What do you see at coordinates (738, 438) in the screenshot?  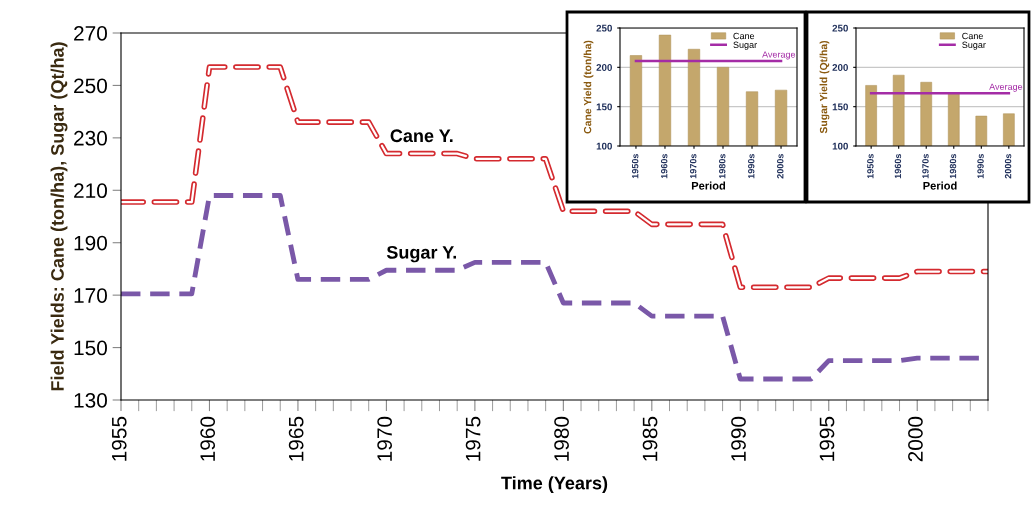 I see `x-tick-label: 1990` at bounding box center [738, 438].